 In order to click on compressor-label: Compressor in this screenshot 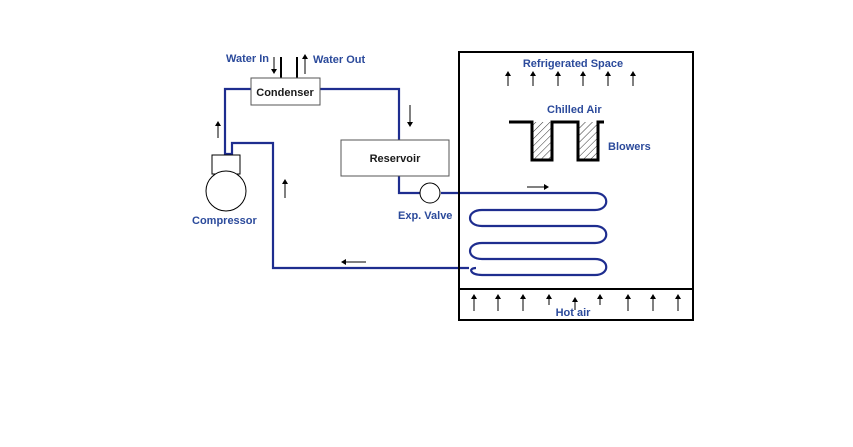, I will do `click(225, 221)`.